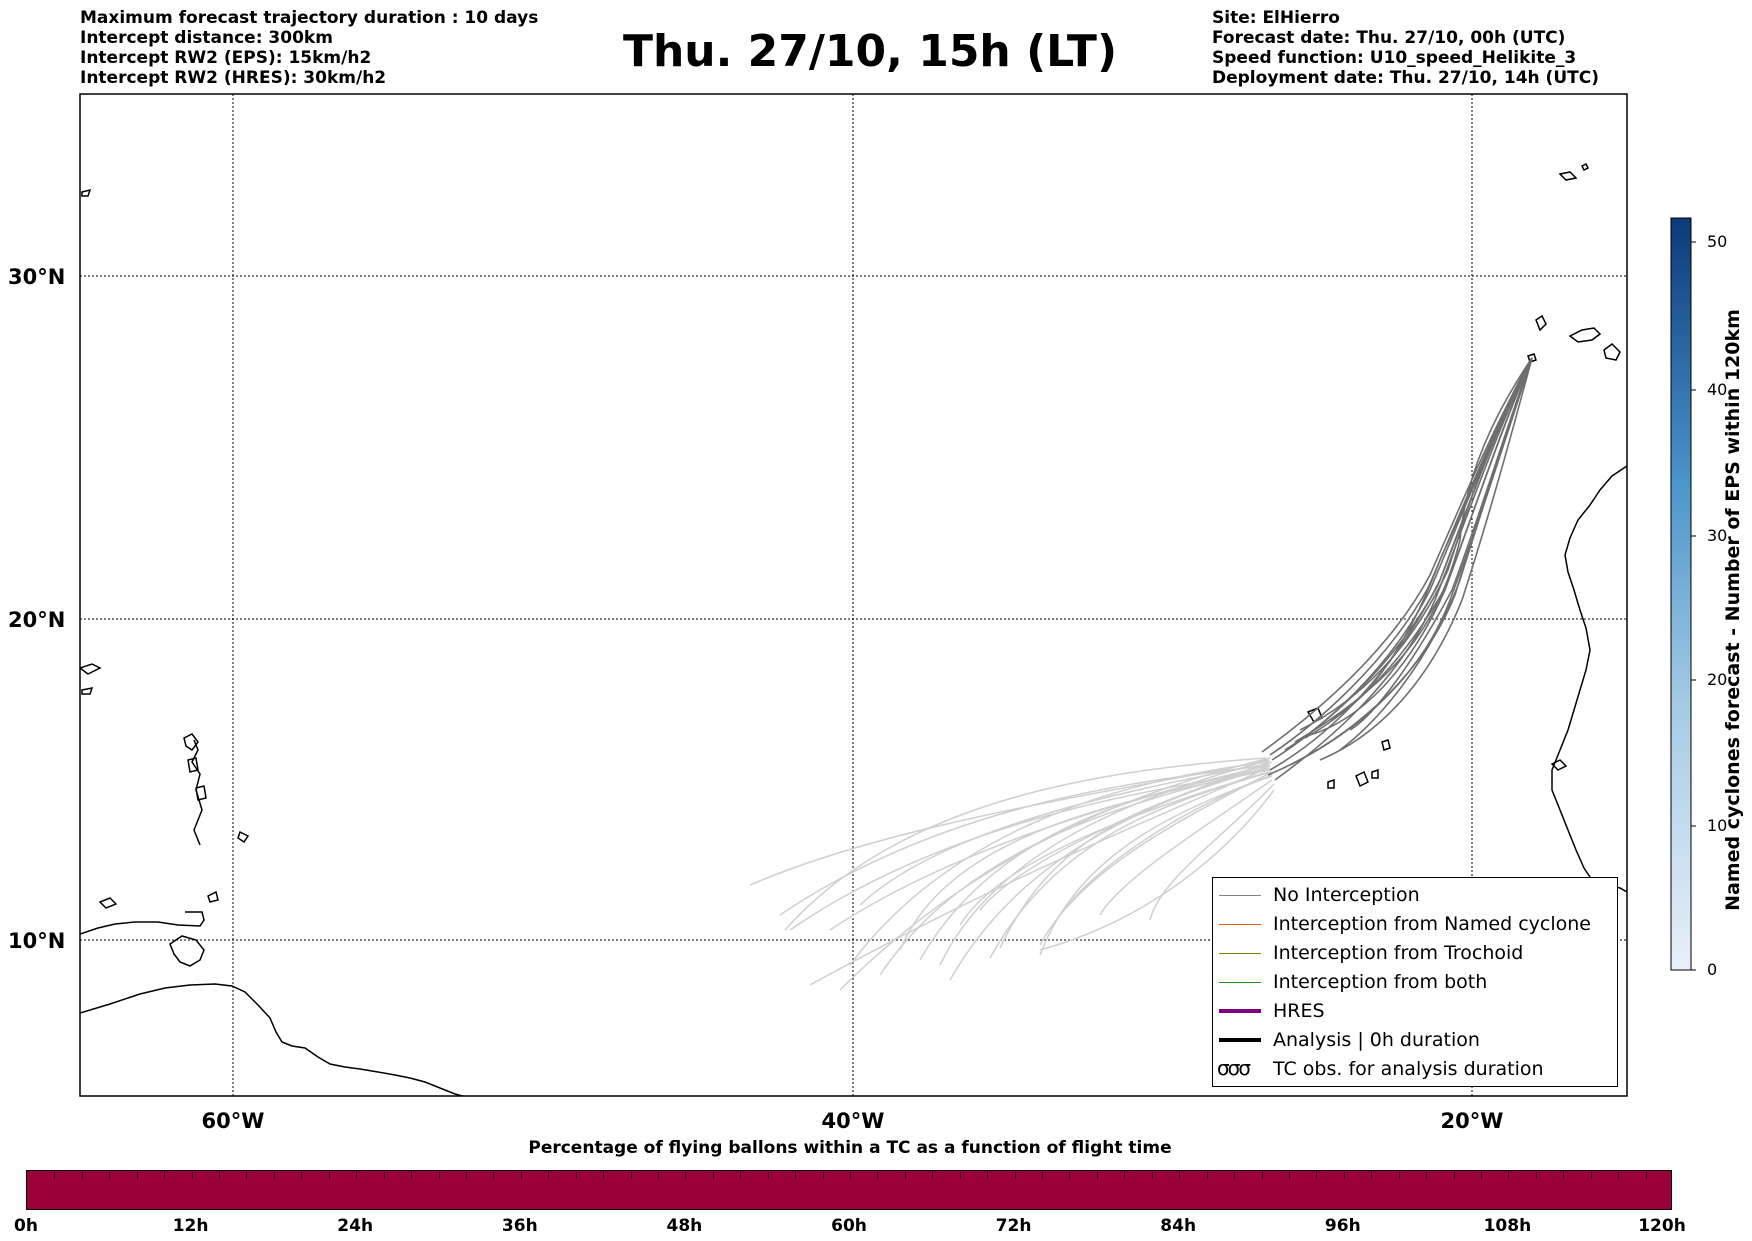  What do you see at coordinates (1380, 982) in the screenshot?
I see `legend-label: Interception from both` at bounding box center [1380, 982].